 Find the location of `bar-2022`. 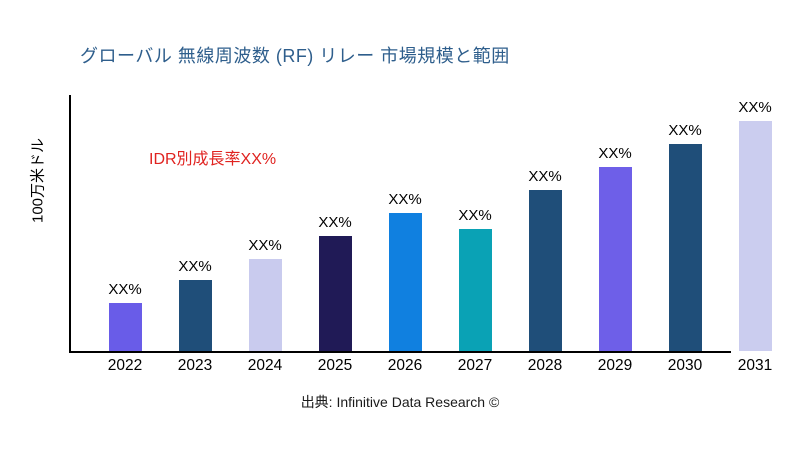

bar-2022 is located at coordinates (125, 326).